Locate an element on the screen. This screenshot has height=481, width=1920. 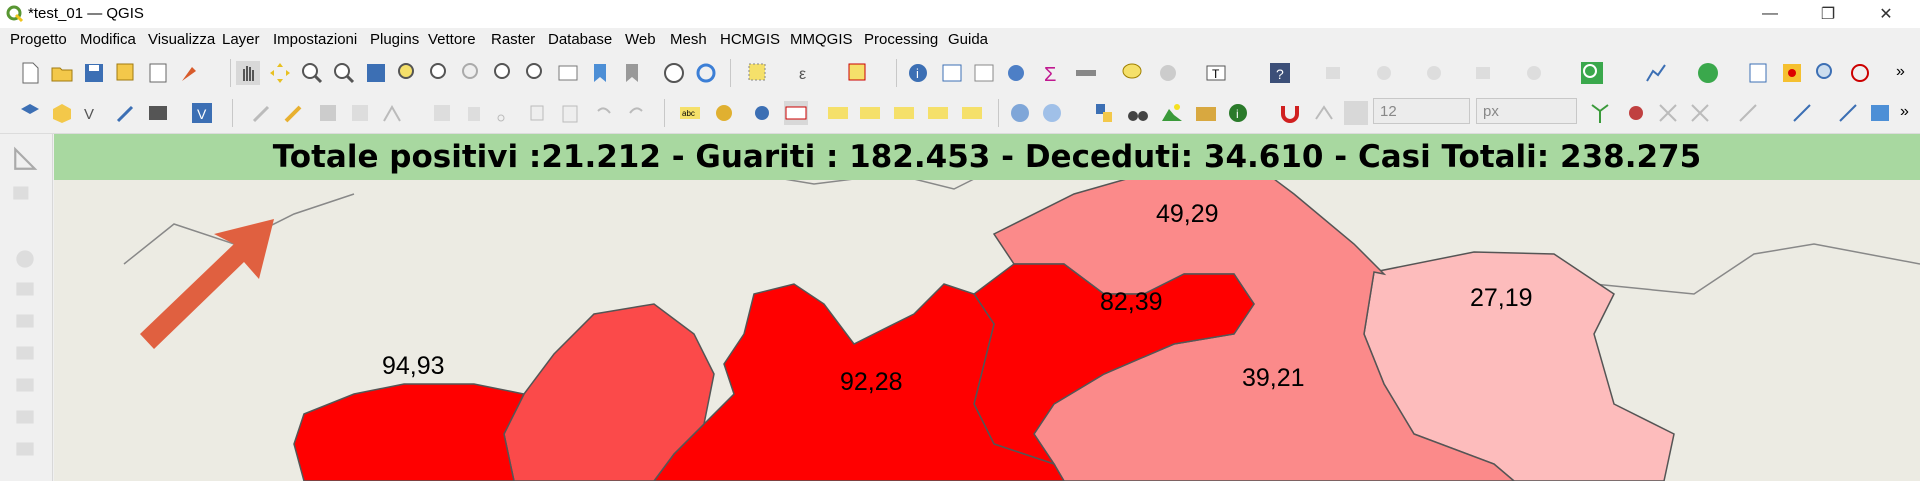
pan-to-selection-icon is located at coordinates (280, 73).